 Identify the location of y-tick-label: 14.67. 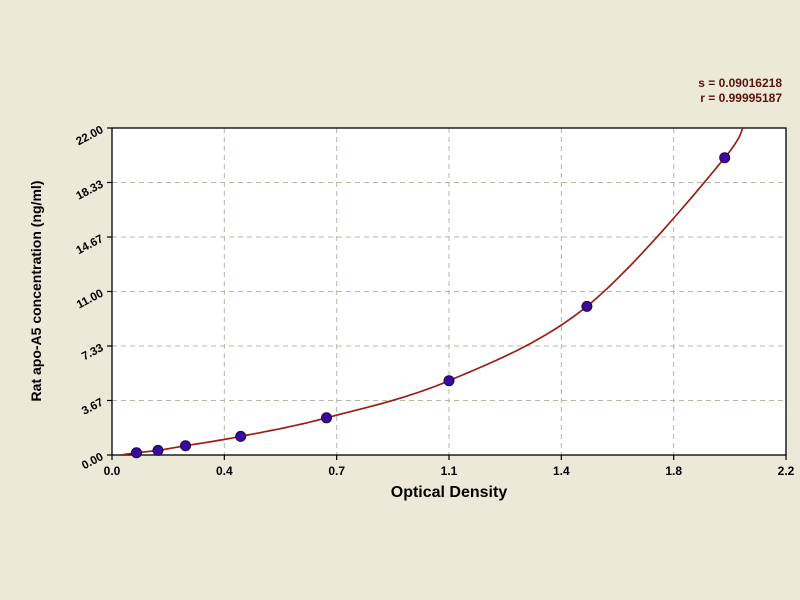
(89, 245).